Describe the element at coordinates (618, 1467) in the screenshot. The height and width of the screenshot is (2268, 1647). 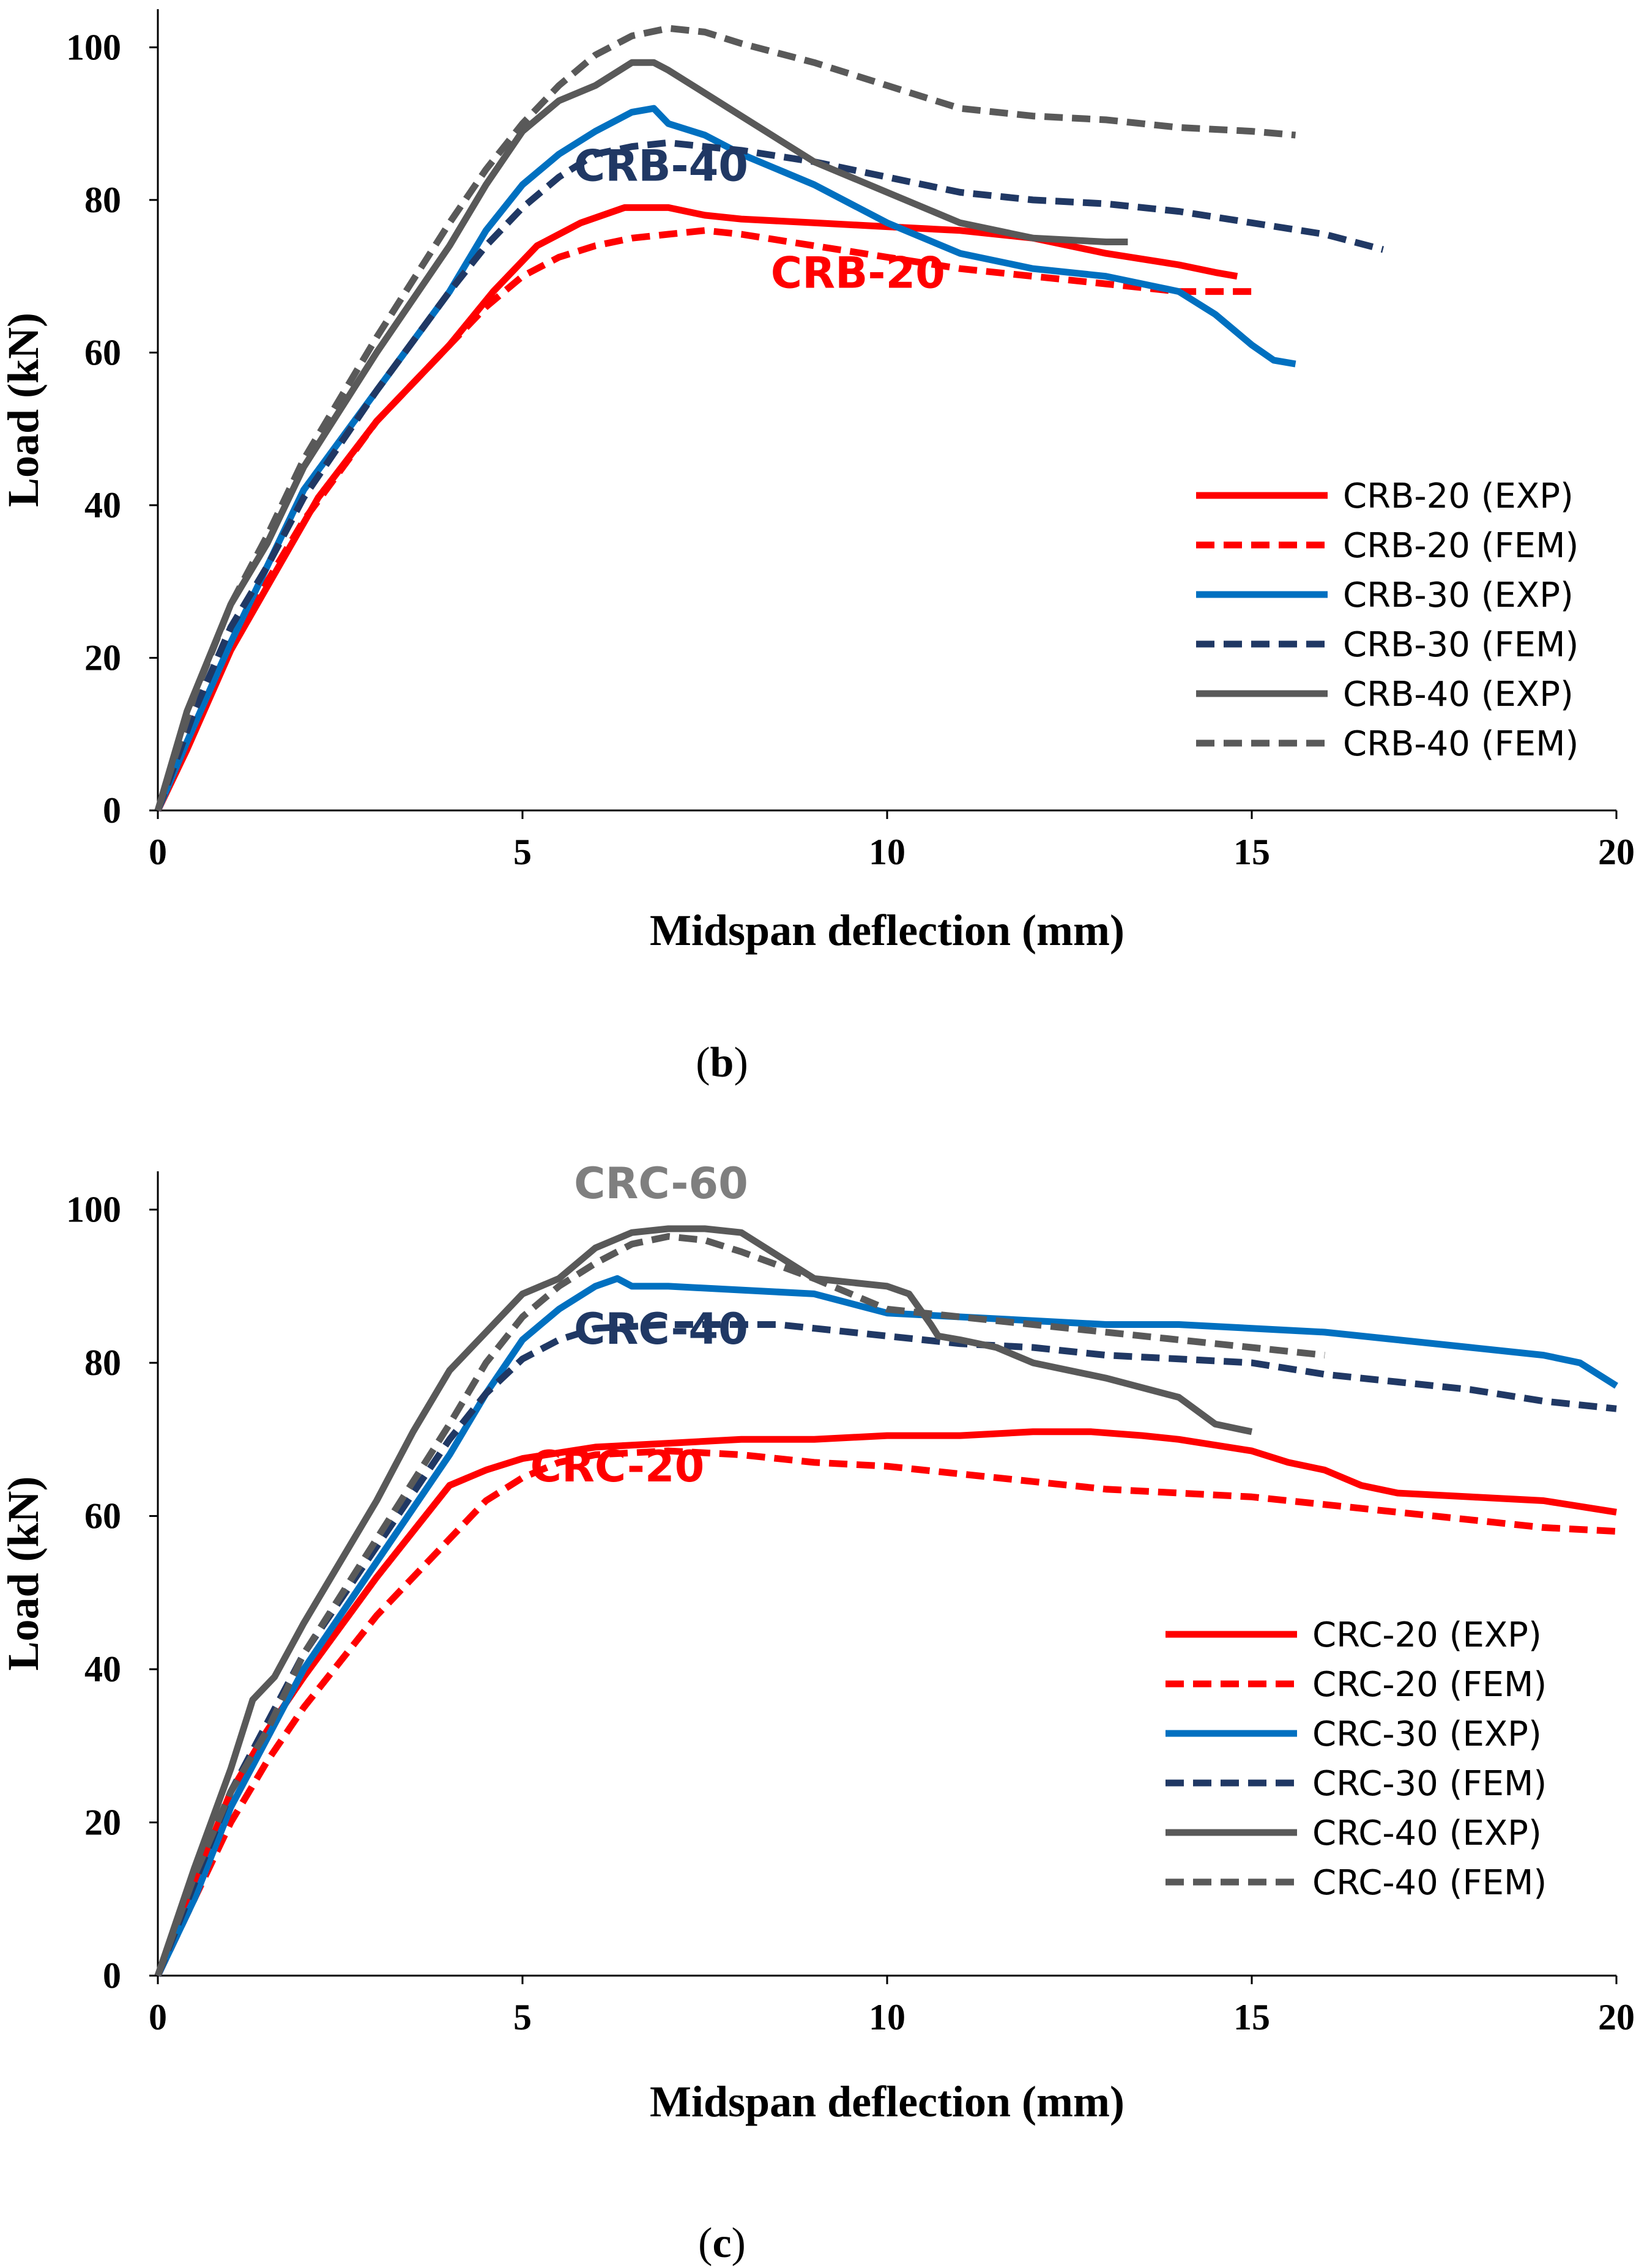
I see `annotation-label: CRC-20` at that location.